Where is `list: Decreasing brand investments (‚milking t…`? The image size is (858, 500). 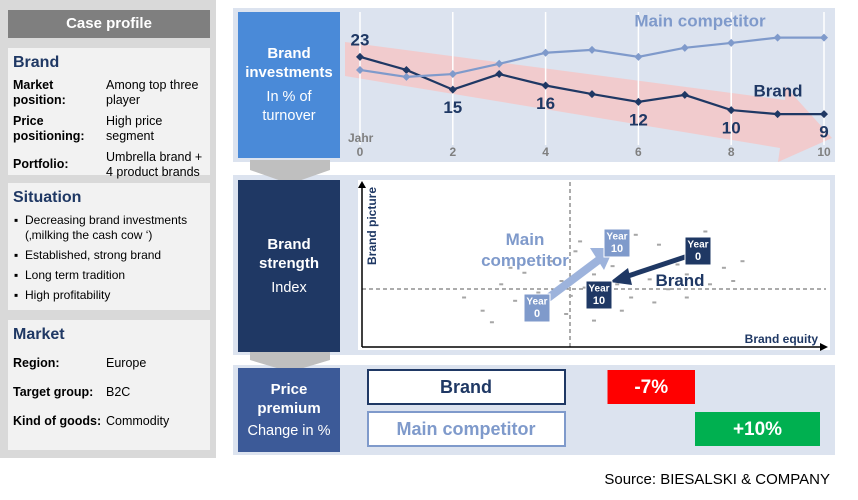
list: Decreasing brand investments (‚milking t… is located at coordinates (109, 258).